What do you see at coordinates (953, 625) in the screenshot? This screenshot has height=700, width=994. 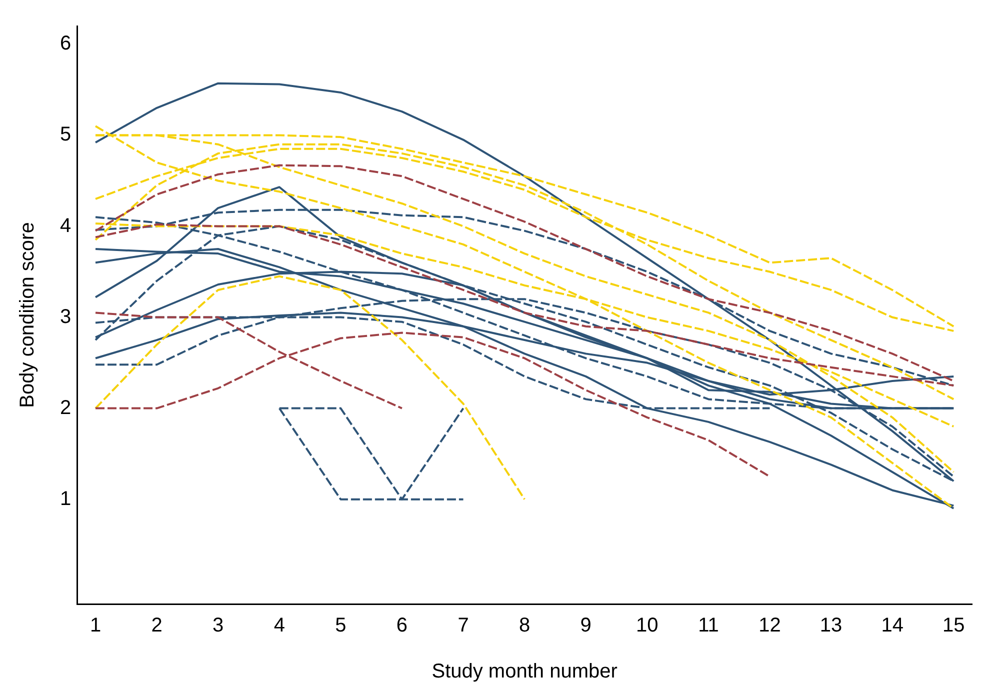 I see `x-tick-label: 15` at bounding box center [953, 625].